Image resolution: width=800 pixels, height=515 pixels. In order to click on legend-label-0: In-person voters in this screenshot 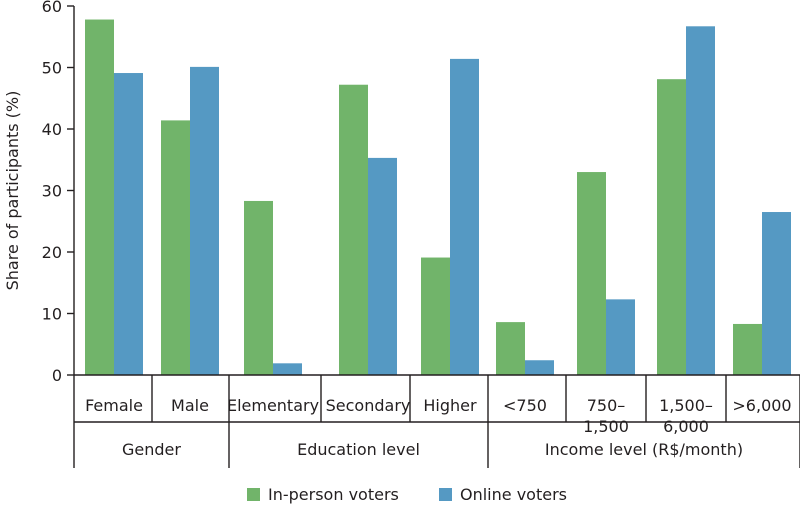, I will do `click(333, 494)`.